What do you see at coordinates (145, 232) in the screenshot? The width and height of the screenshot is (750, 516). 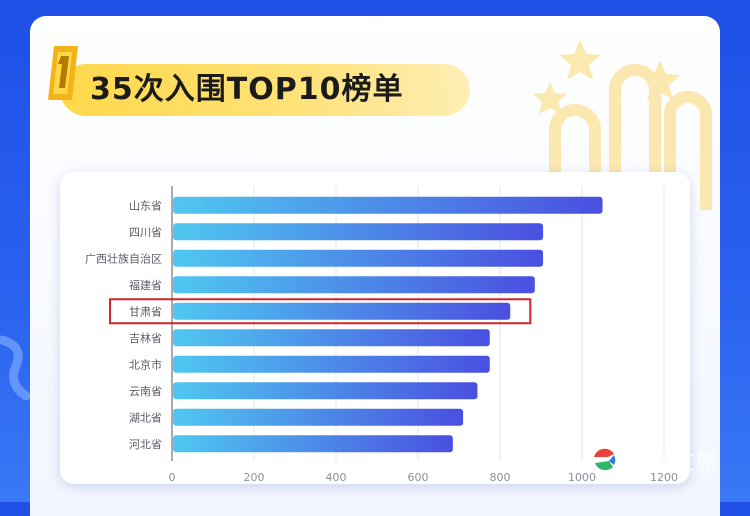 I see `category-label: 四川省` at bounding box center [145, 232].